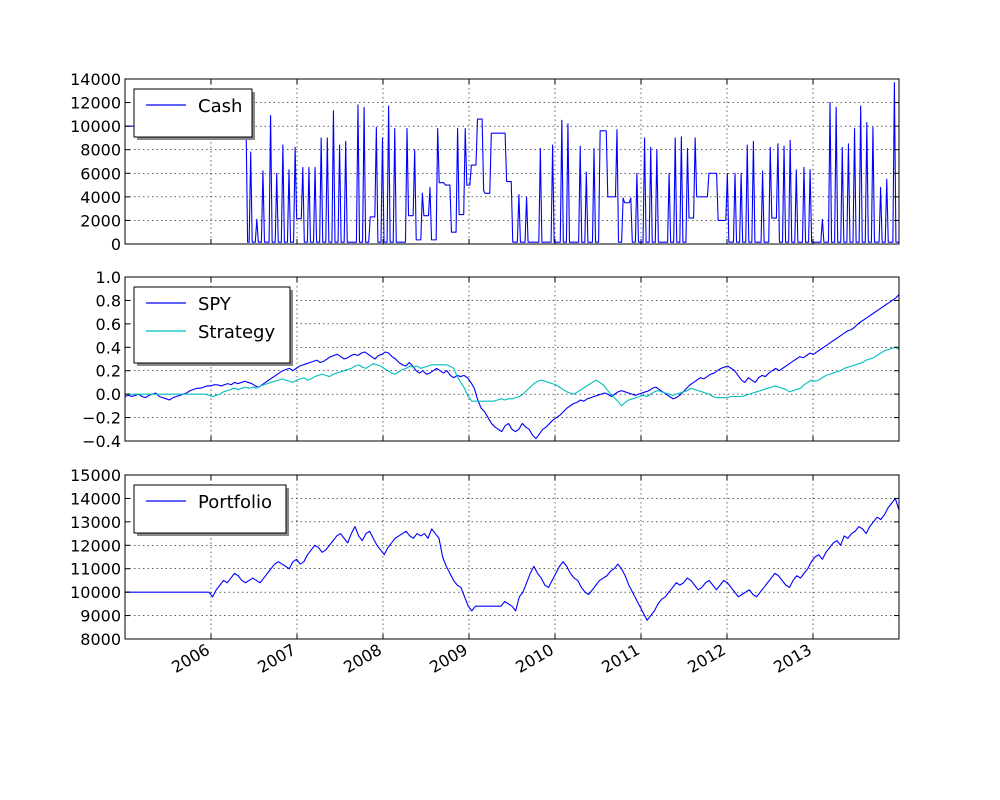 Image resolution: width=1000 pixels, height=800 pixels. Describe the element at coordinates (95, 522) in the screenshot. I see `y-tick-label: 13000` at that location.